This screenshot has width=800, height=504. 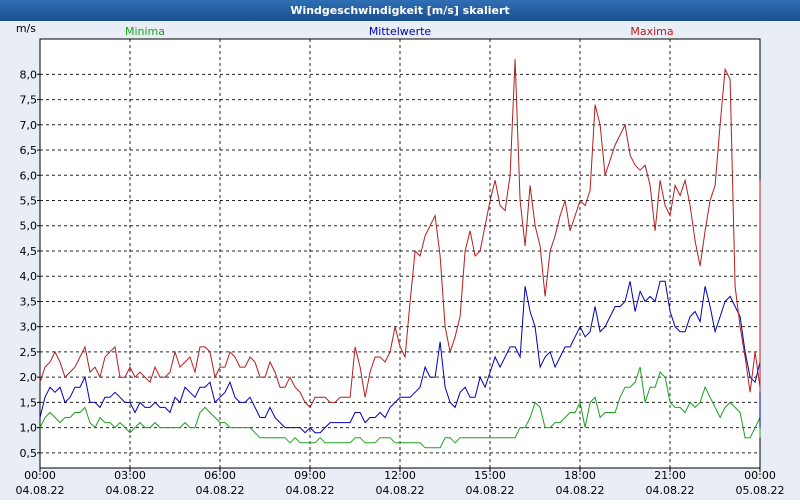 I want to click on y-axis-unit: m/s, so click(x=26, y=28).